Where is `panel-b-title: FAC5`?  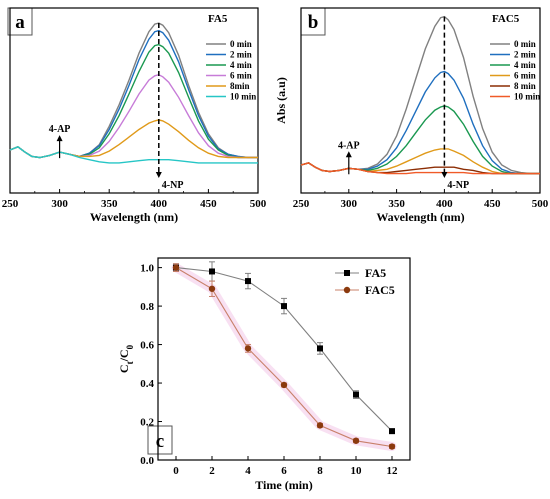
panel-b-title: FAC5 is located at coordinates (506, 19).